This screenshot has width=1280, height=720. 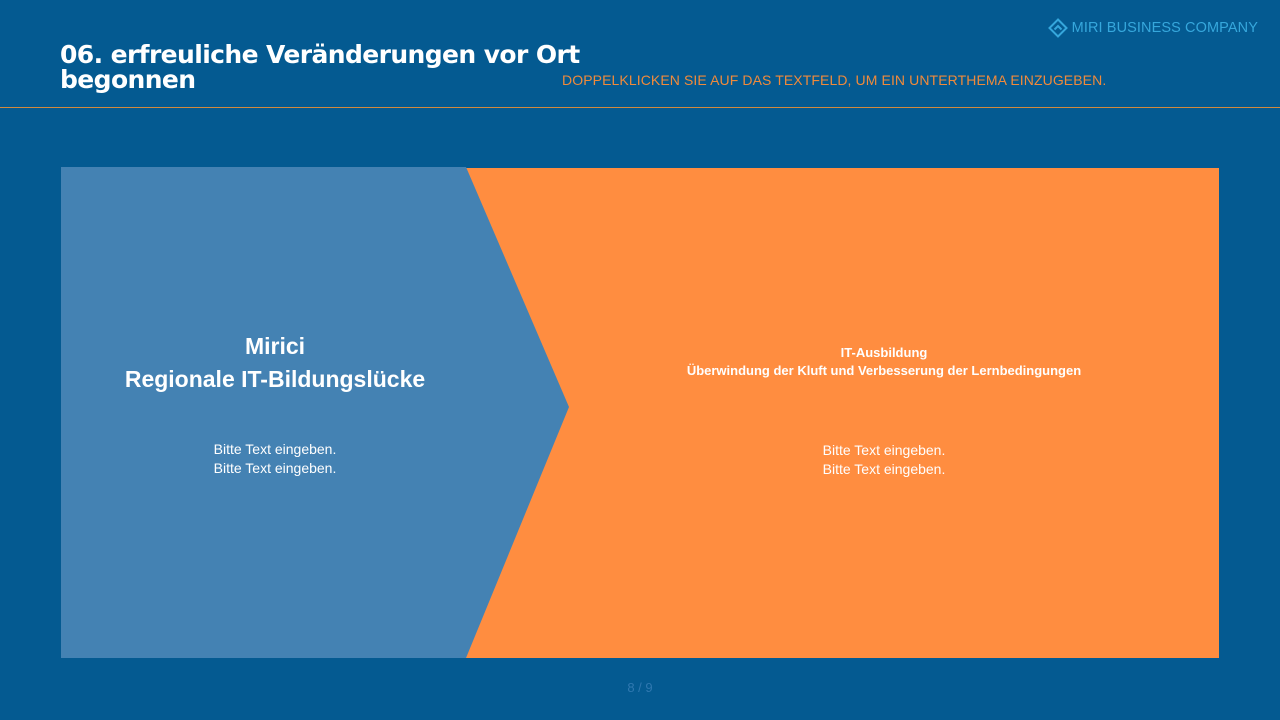 What do you see at coordinates (275, 449) in the screenshot?
I see `left-body-line1: Bitte Text eingeben.` at bounding box center [275, 449].